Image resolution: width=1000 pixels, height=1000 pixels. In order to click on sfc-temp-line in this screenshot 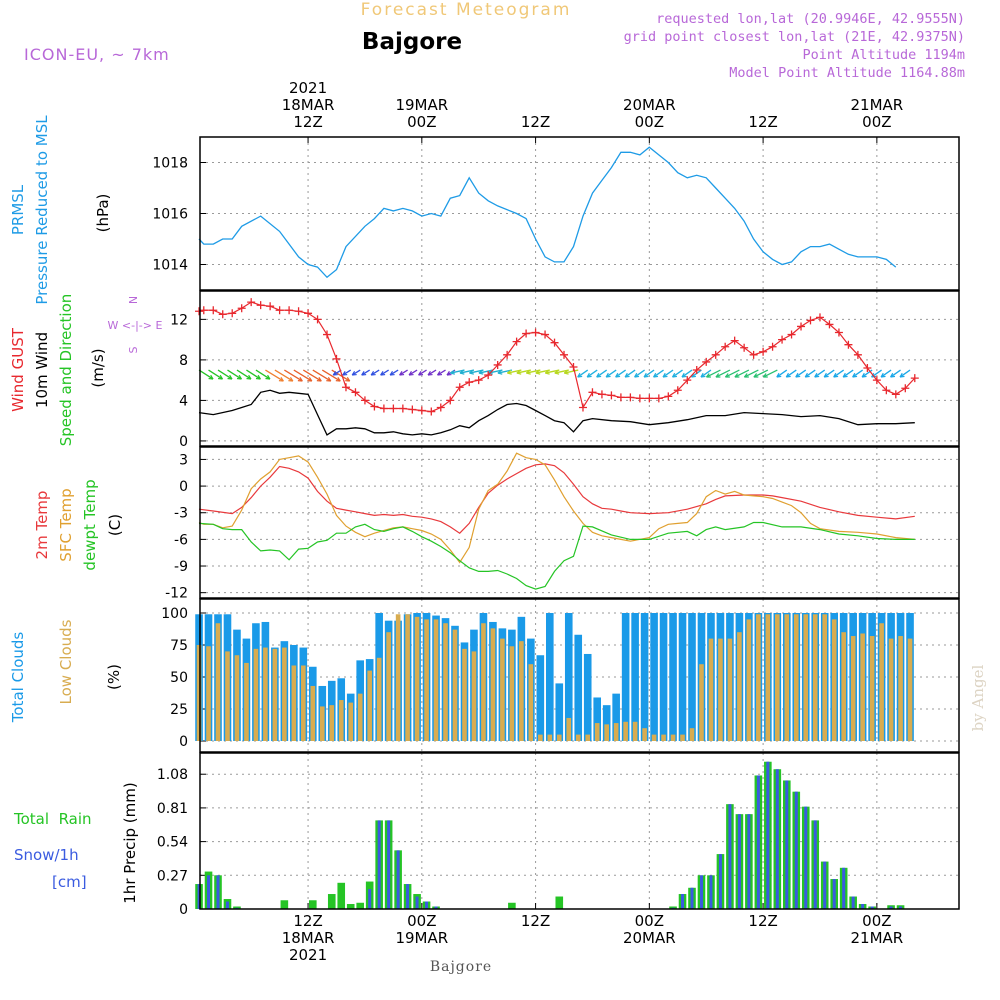, I will do `click(556, 508)`.